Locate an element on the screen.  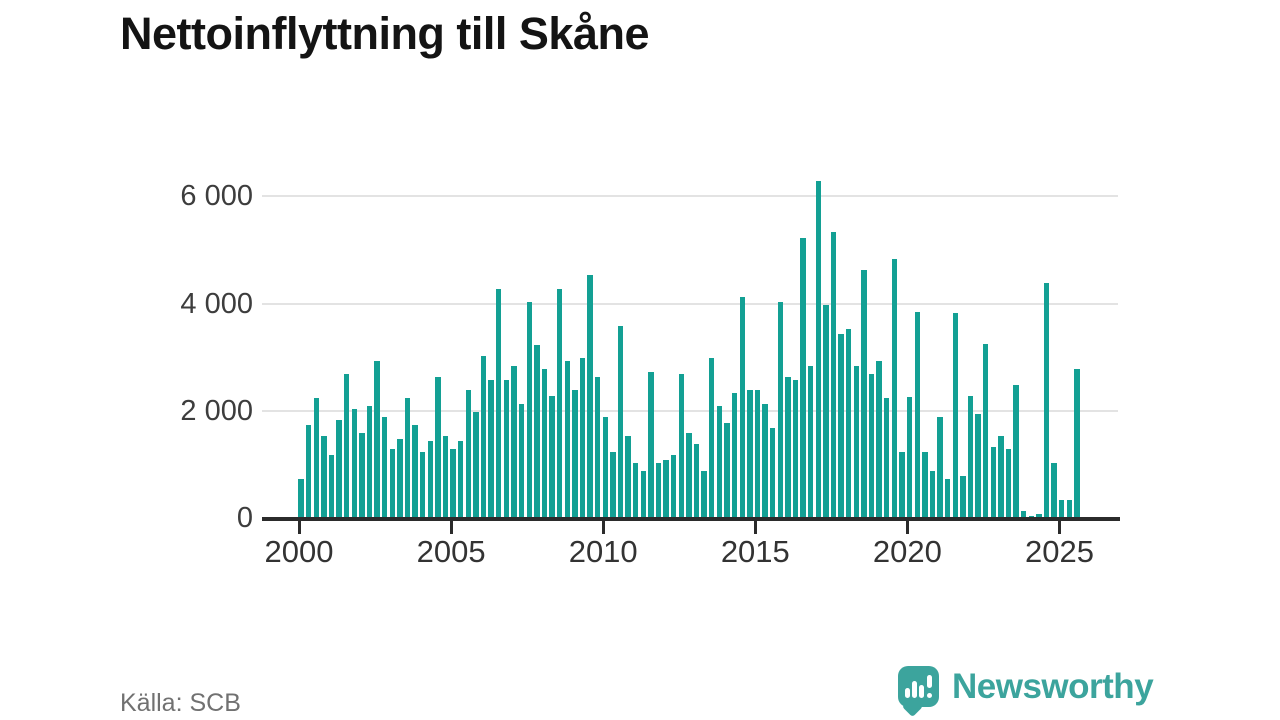
newsworthy-logo: Newsworthy is located at coordinates (1026, 692).